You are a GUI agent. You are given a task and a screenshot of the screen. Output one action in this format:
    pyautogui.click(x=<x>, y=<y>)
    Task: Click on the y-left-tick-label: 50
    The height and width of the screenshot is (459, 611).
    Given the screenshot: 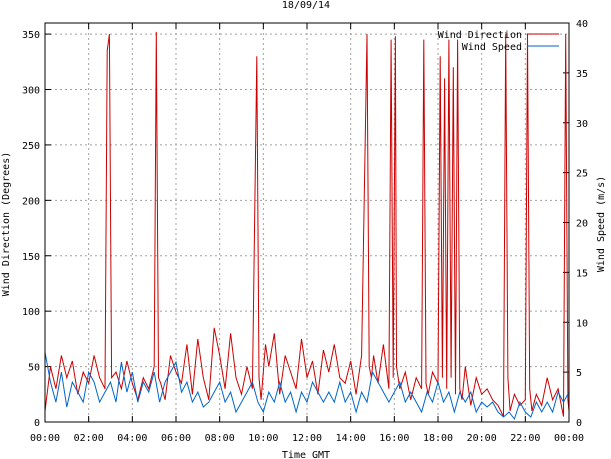 What is the action you would take?
    pyautogui.click(x=34, y=368)
    